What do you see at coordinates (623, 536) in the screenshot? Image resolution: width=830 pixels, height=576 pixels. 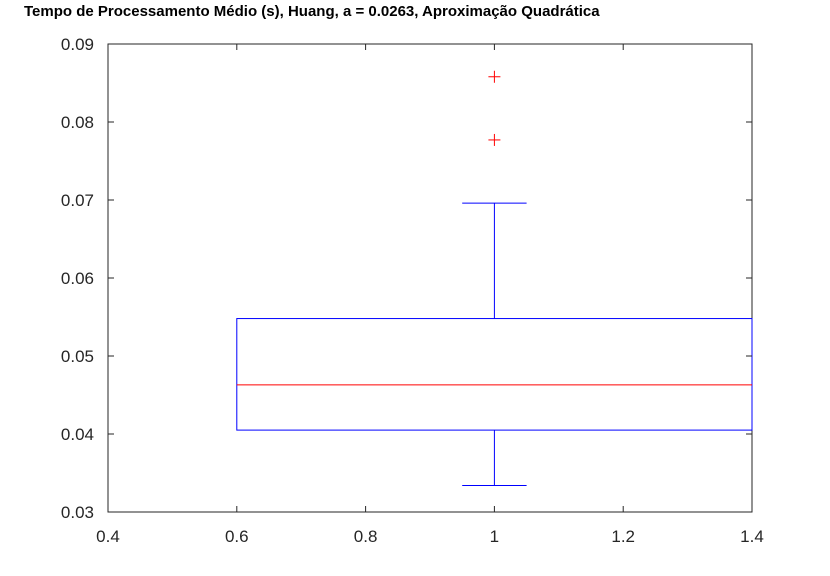 I see `x-tick-label: 1.2` at bounding box center [623, 536].